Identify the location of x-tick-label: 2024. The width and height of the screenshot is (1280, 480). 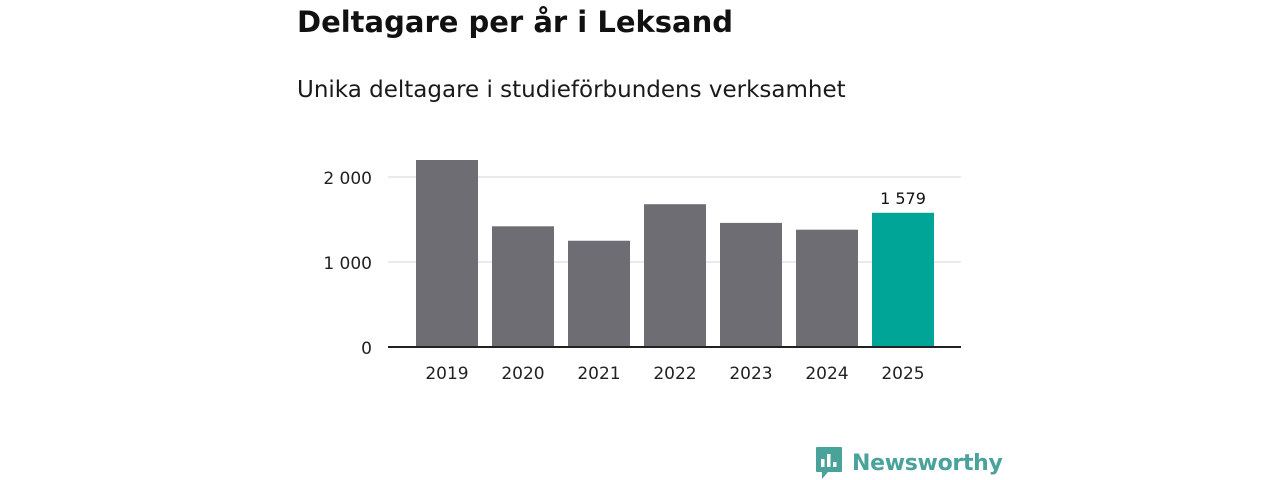
(826, 374).